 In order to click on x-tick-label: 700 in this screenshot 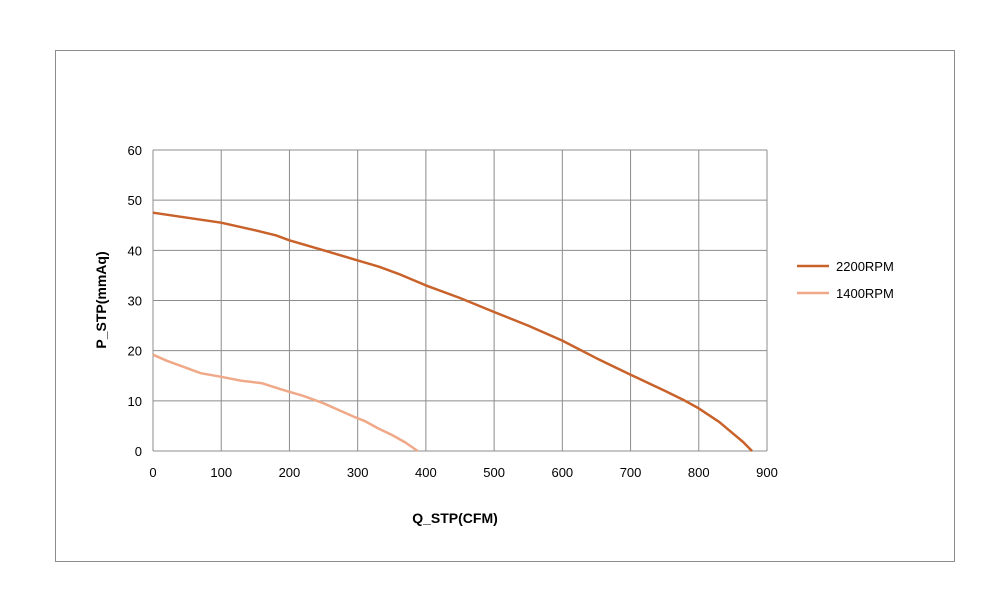, I will do `click(631, 472)`.